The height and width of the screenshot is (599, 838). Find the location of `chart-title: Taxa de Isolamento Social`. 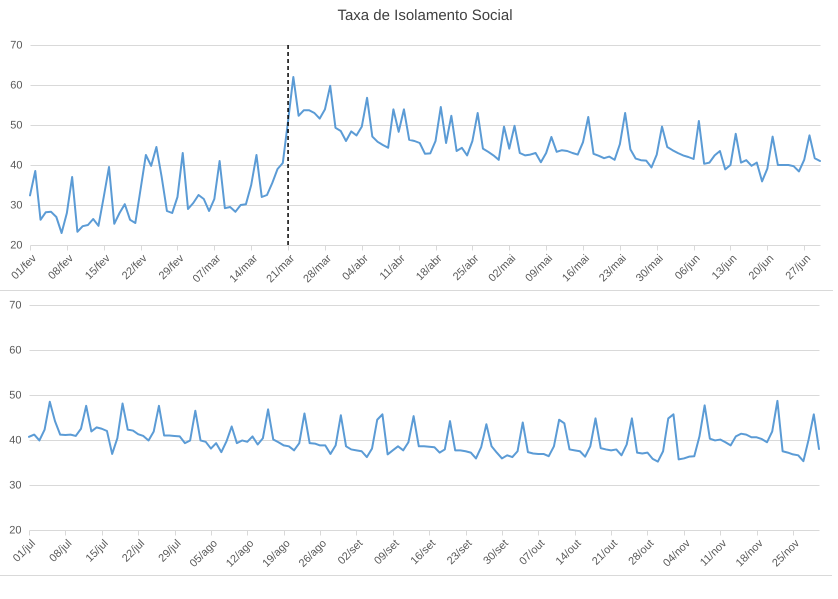

chart-title: Taxa de Isolamento Social is located at coordinates (425, 15).